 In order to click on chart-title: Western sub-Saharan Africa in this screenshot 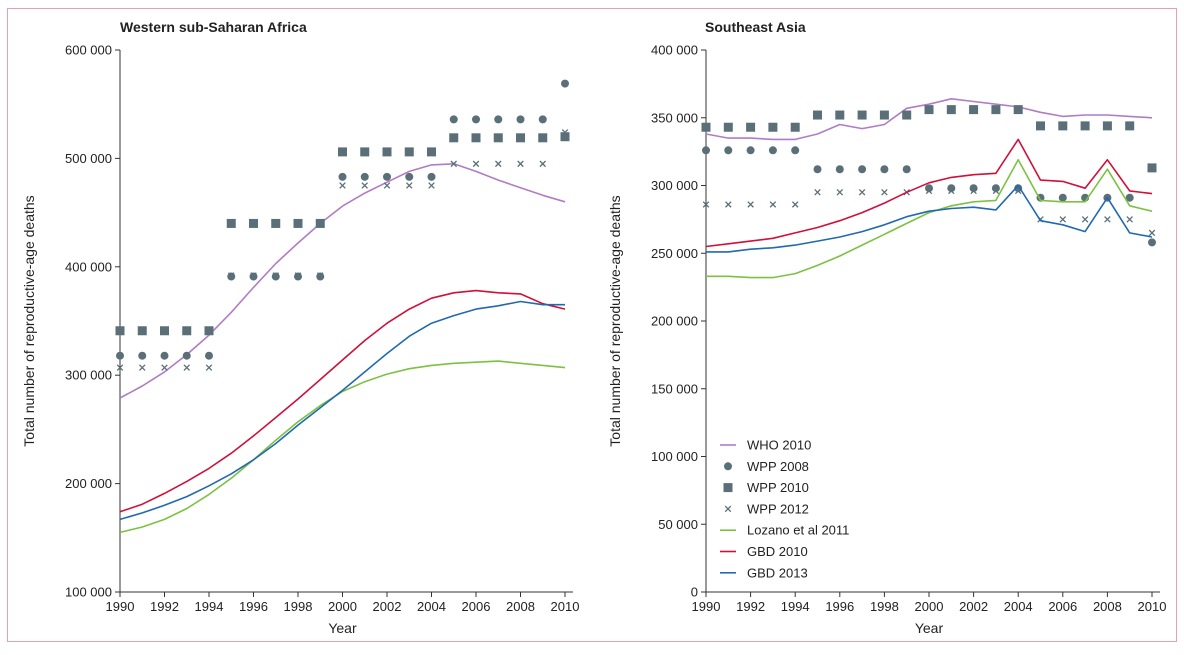, I will do `click(213, 27)`.